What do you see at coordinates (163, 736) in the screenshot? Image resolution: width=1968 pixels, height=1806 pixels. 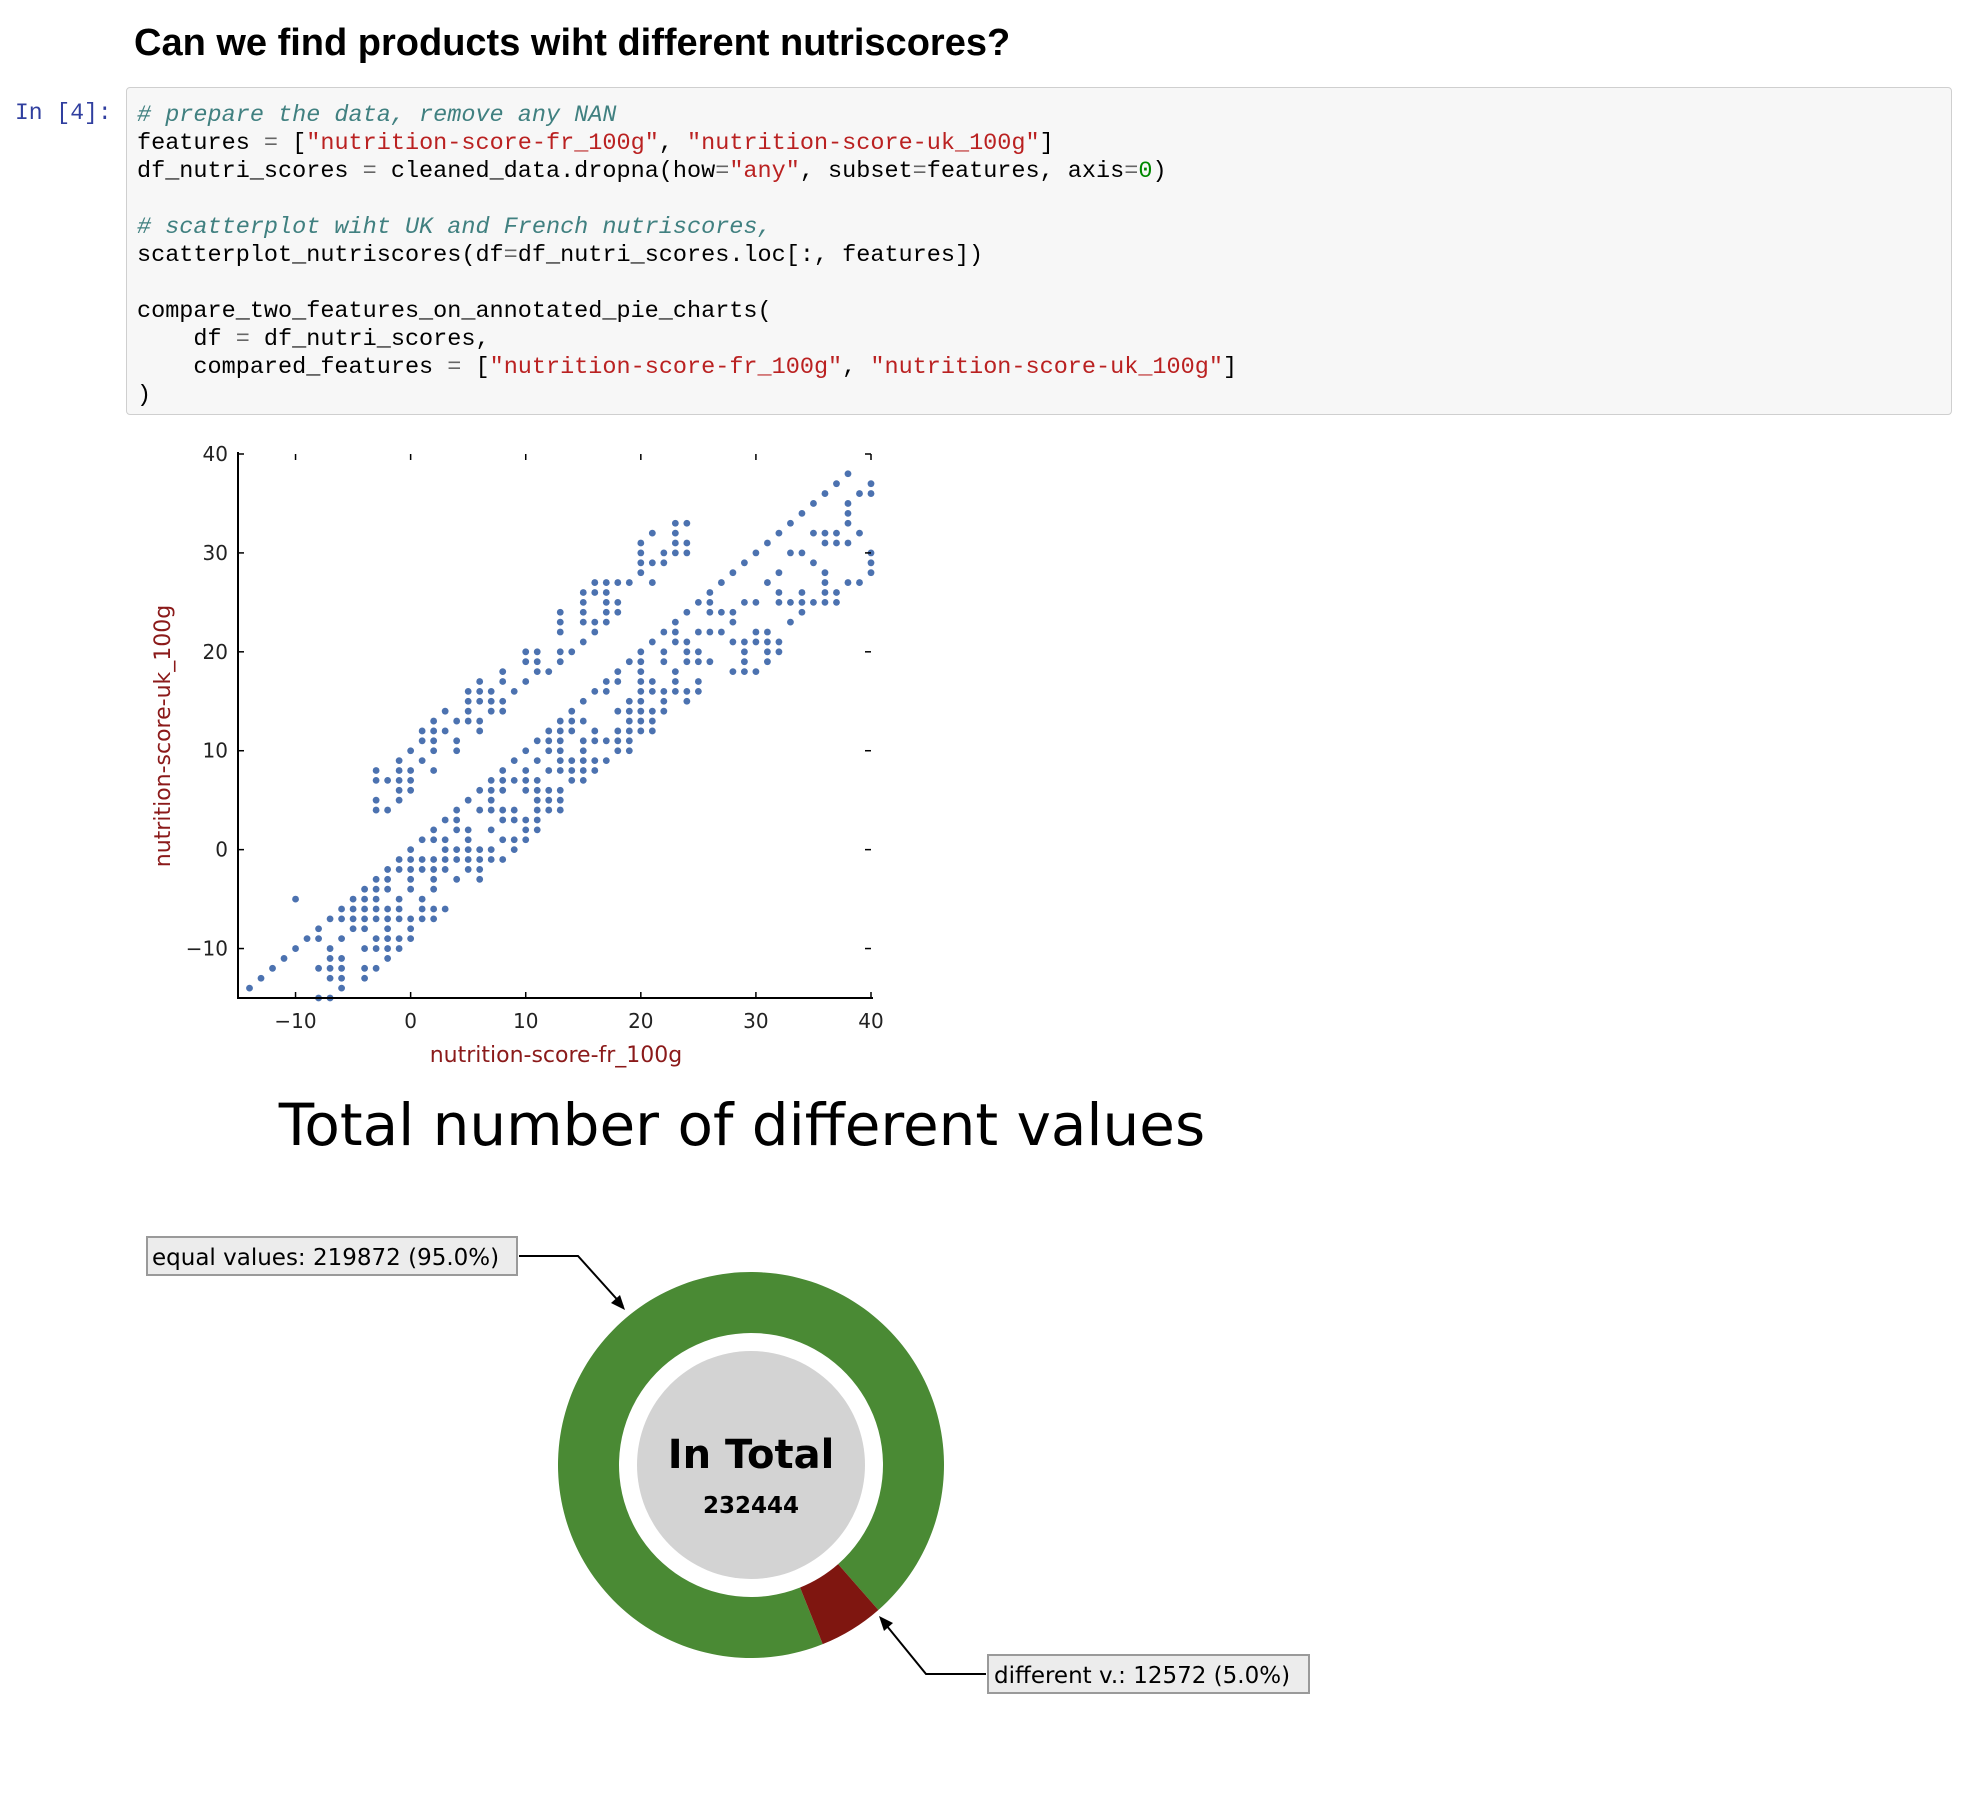 I see `y-axis-label: nutrition-score-uk_100g` at bounding box center [163, 736].